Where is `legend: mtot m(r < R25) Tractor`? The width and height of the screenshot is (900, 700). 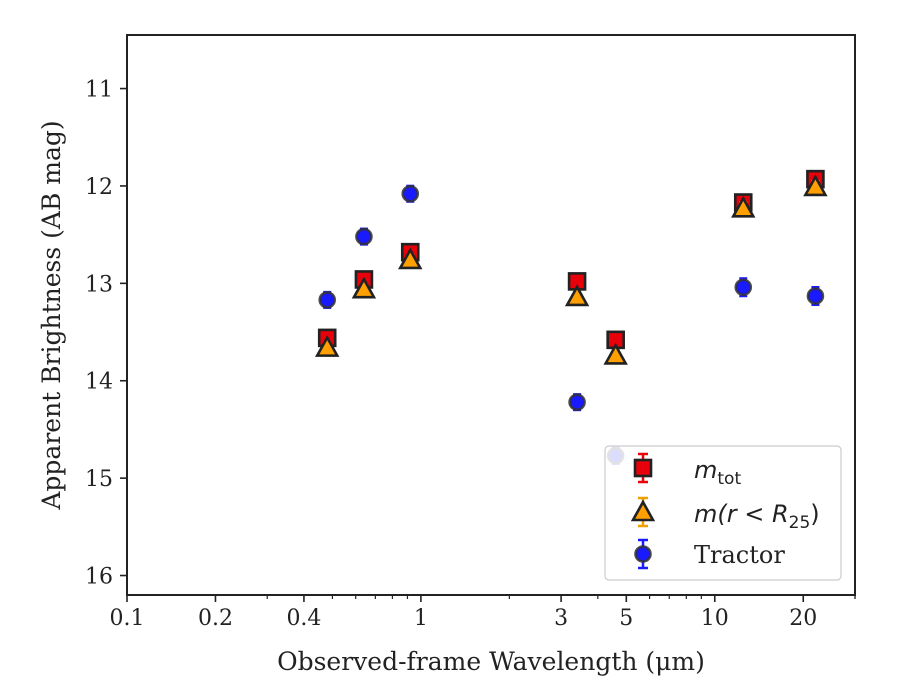
legend: mtot m(r < R25) Tractor is located at coordinates (723, 513).